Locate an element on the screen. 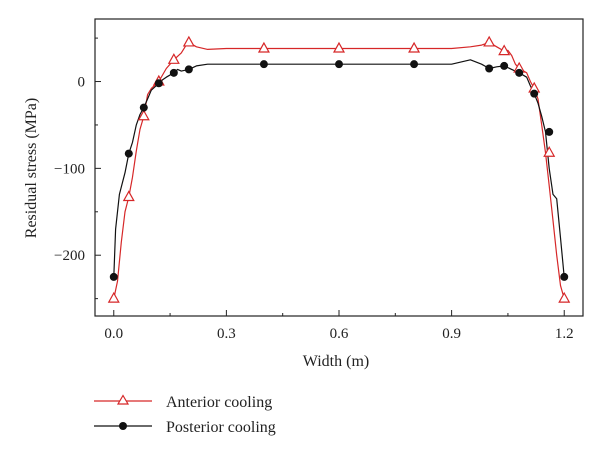 The width and height of the screenshot is (600, 457). legend-marker-anterior is located at coordinates (123, 399).